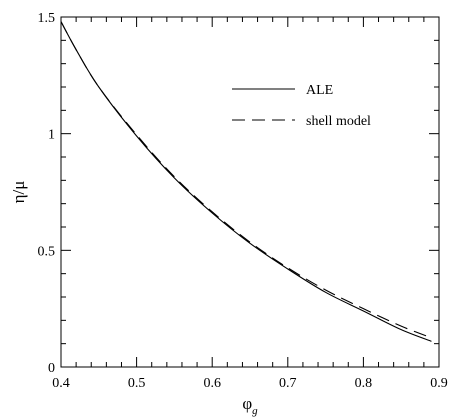 The width and height of the screenshot is (457, 417). What do you see at coordinates (51, 135) in the screenshot?
I see `y-tick-label: 1` at bounding box center [51, 135].